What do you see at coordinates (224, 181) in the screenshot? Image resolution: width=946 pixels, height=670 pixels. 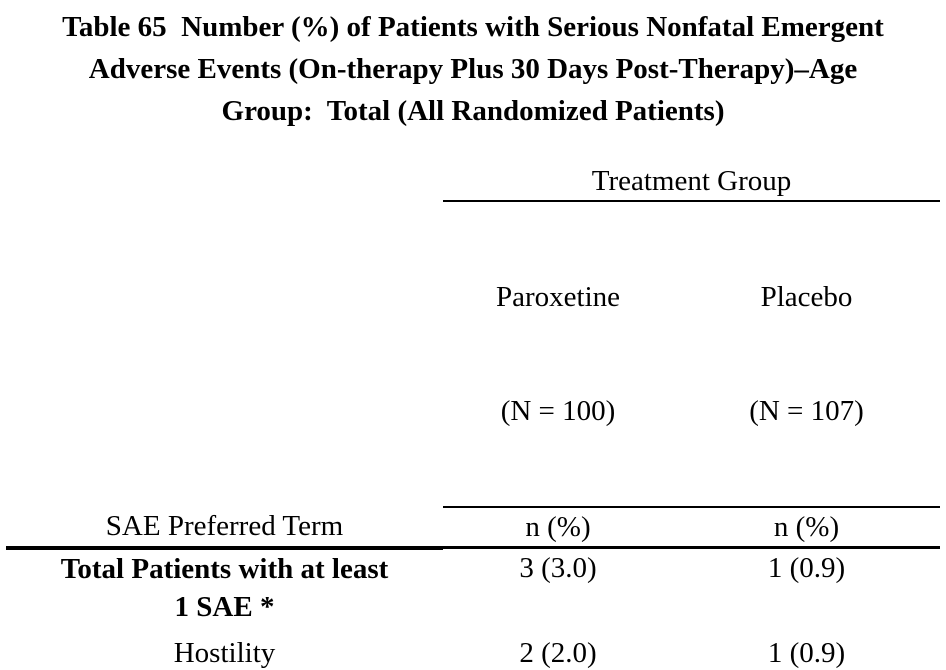 I see `stub-spacer-cell` at bounding box center [224, 181].